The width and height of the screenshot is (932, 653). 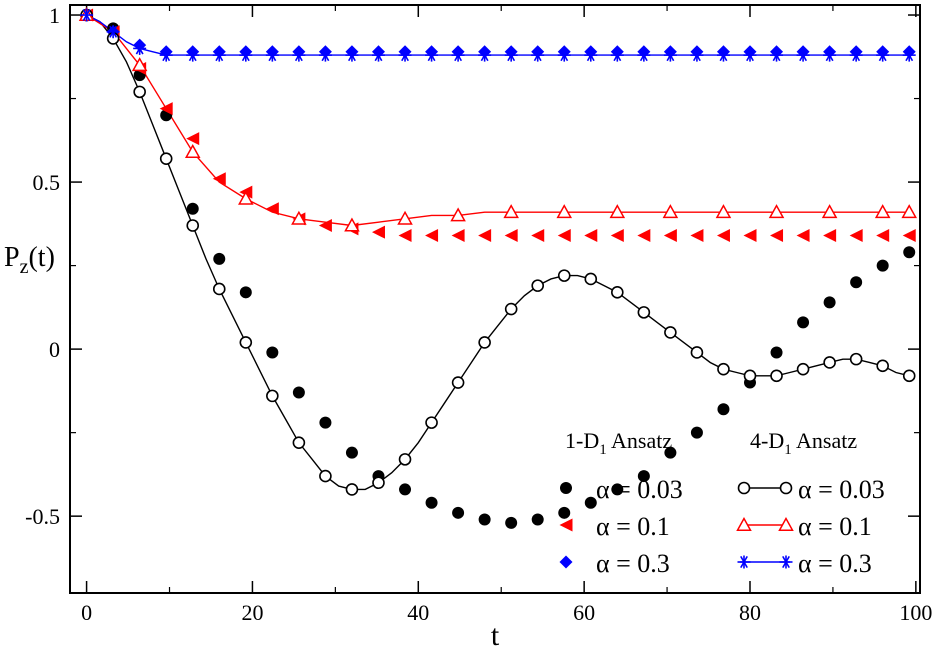 I want to click on y-axis-title-main: P, so click(x=12, y=257).